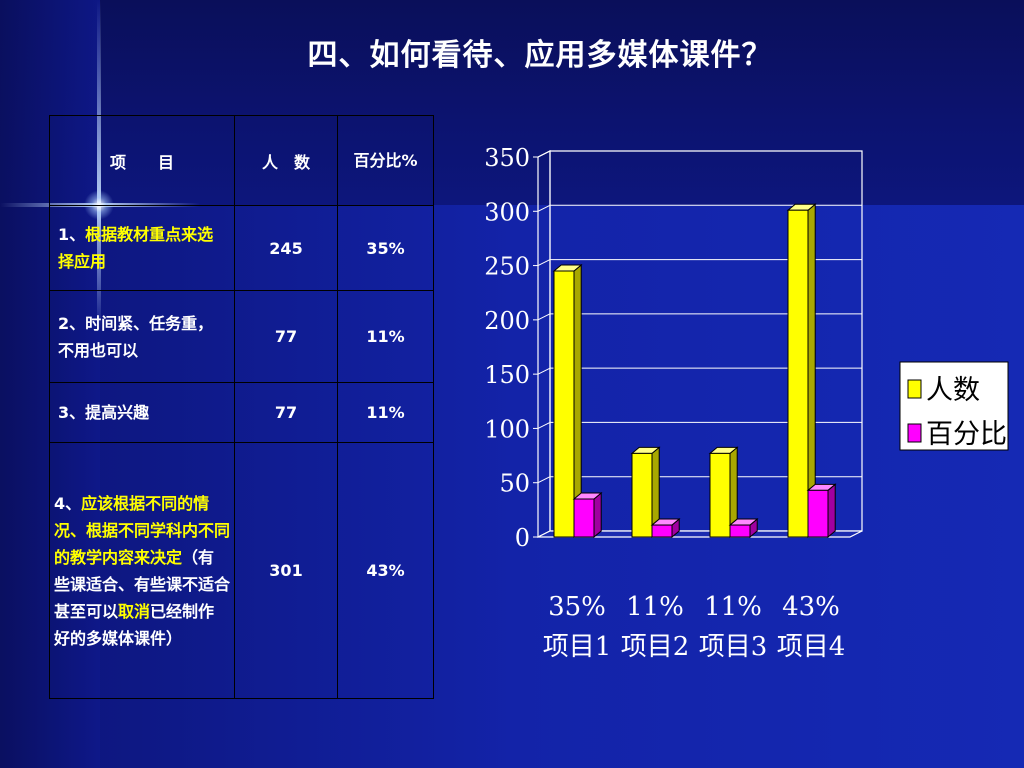 The height and width of the screenshot is (768, 1024). Describe the element at coordinates (68, 503) in the screenshot. I see `row4-prefix: 4、` at that location.